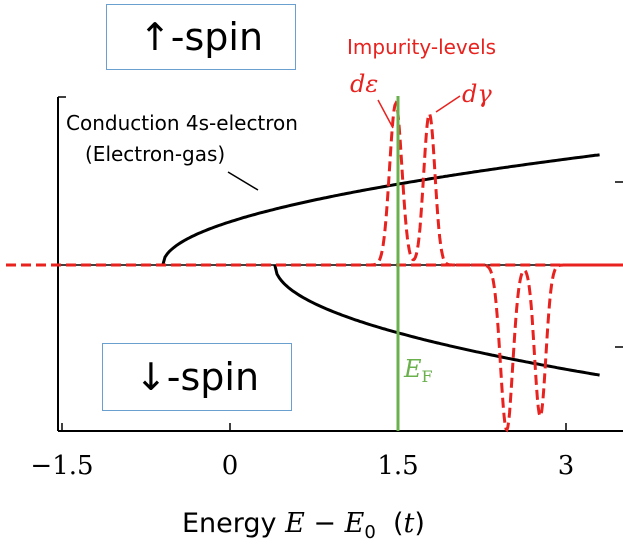 This screenshot has height=550, width=623. What do you see at coordinates (421, 47) in the screenshot?
I see `impurity-label: Impurity-levels` at bounding box center [421, 47].